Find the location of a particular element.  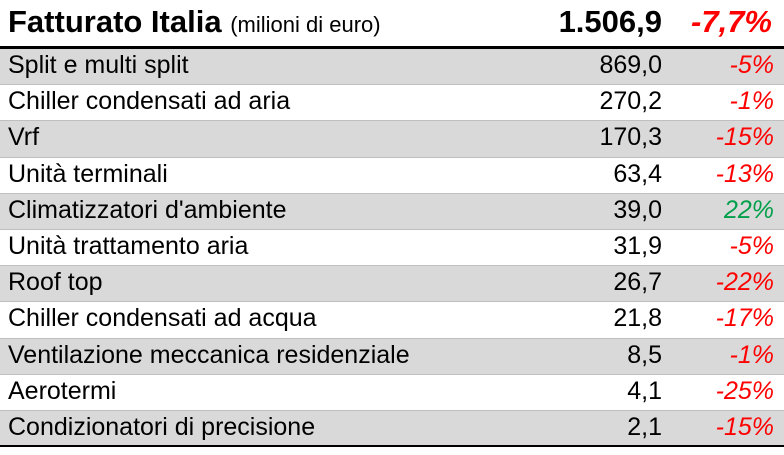

row-value: 4,1 is located at coordinates (644, 390).